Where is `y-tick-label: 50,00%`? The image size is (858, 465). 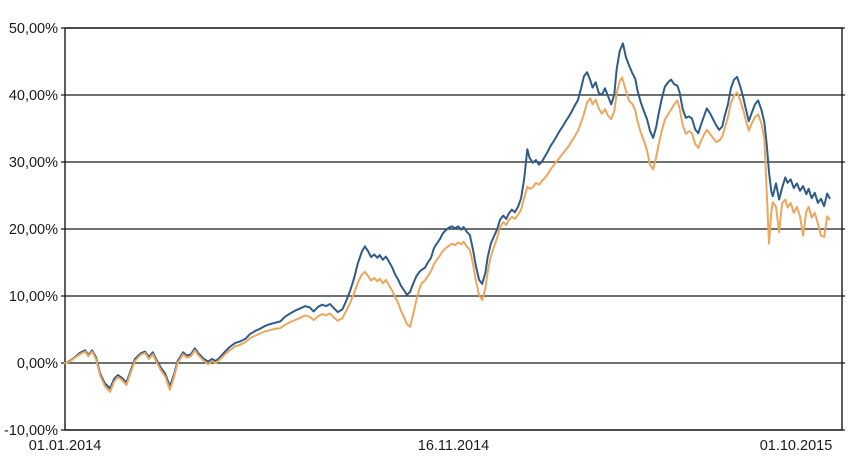 y-tick-label: 50,00% is located at coordinates (33, 29).